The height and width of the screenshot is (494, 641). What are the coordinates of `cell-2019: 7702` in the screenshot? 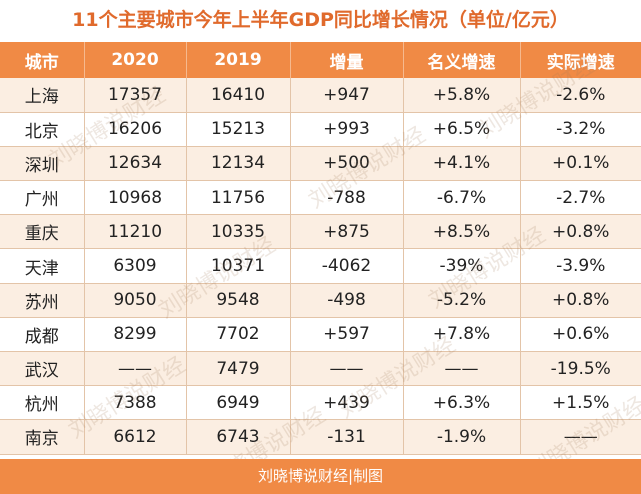 It's located at (238, 335).